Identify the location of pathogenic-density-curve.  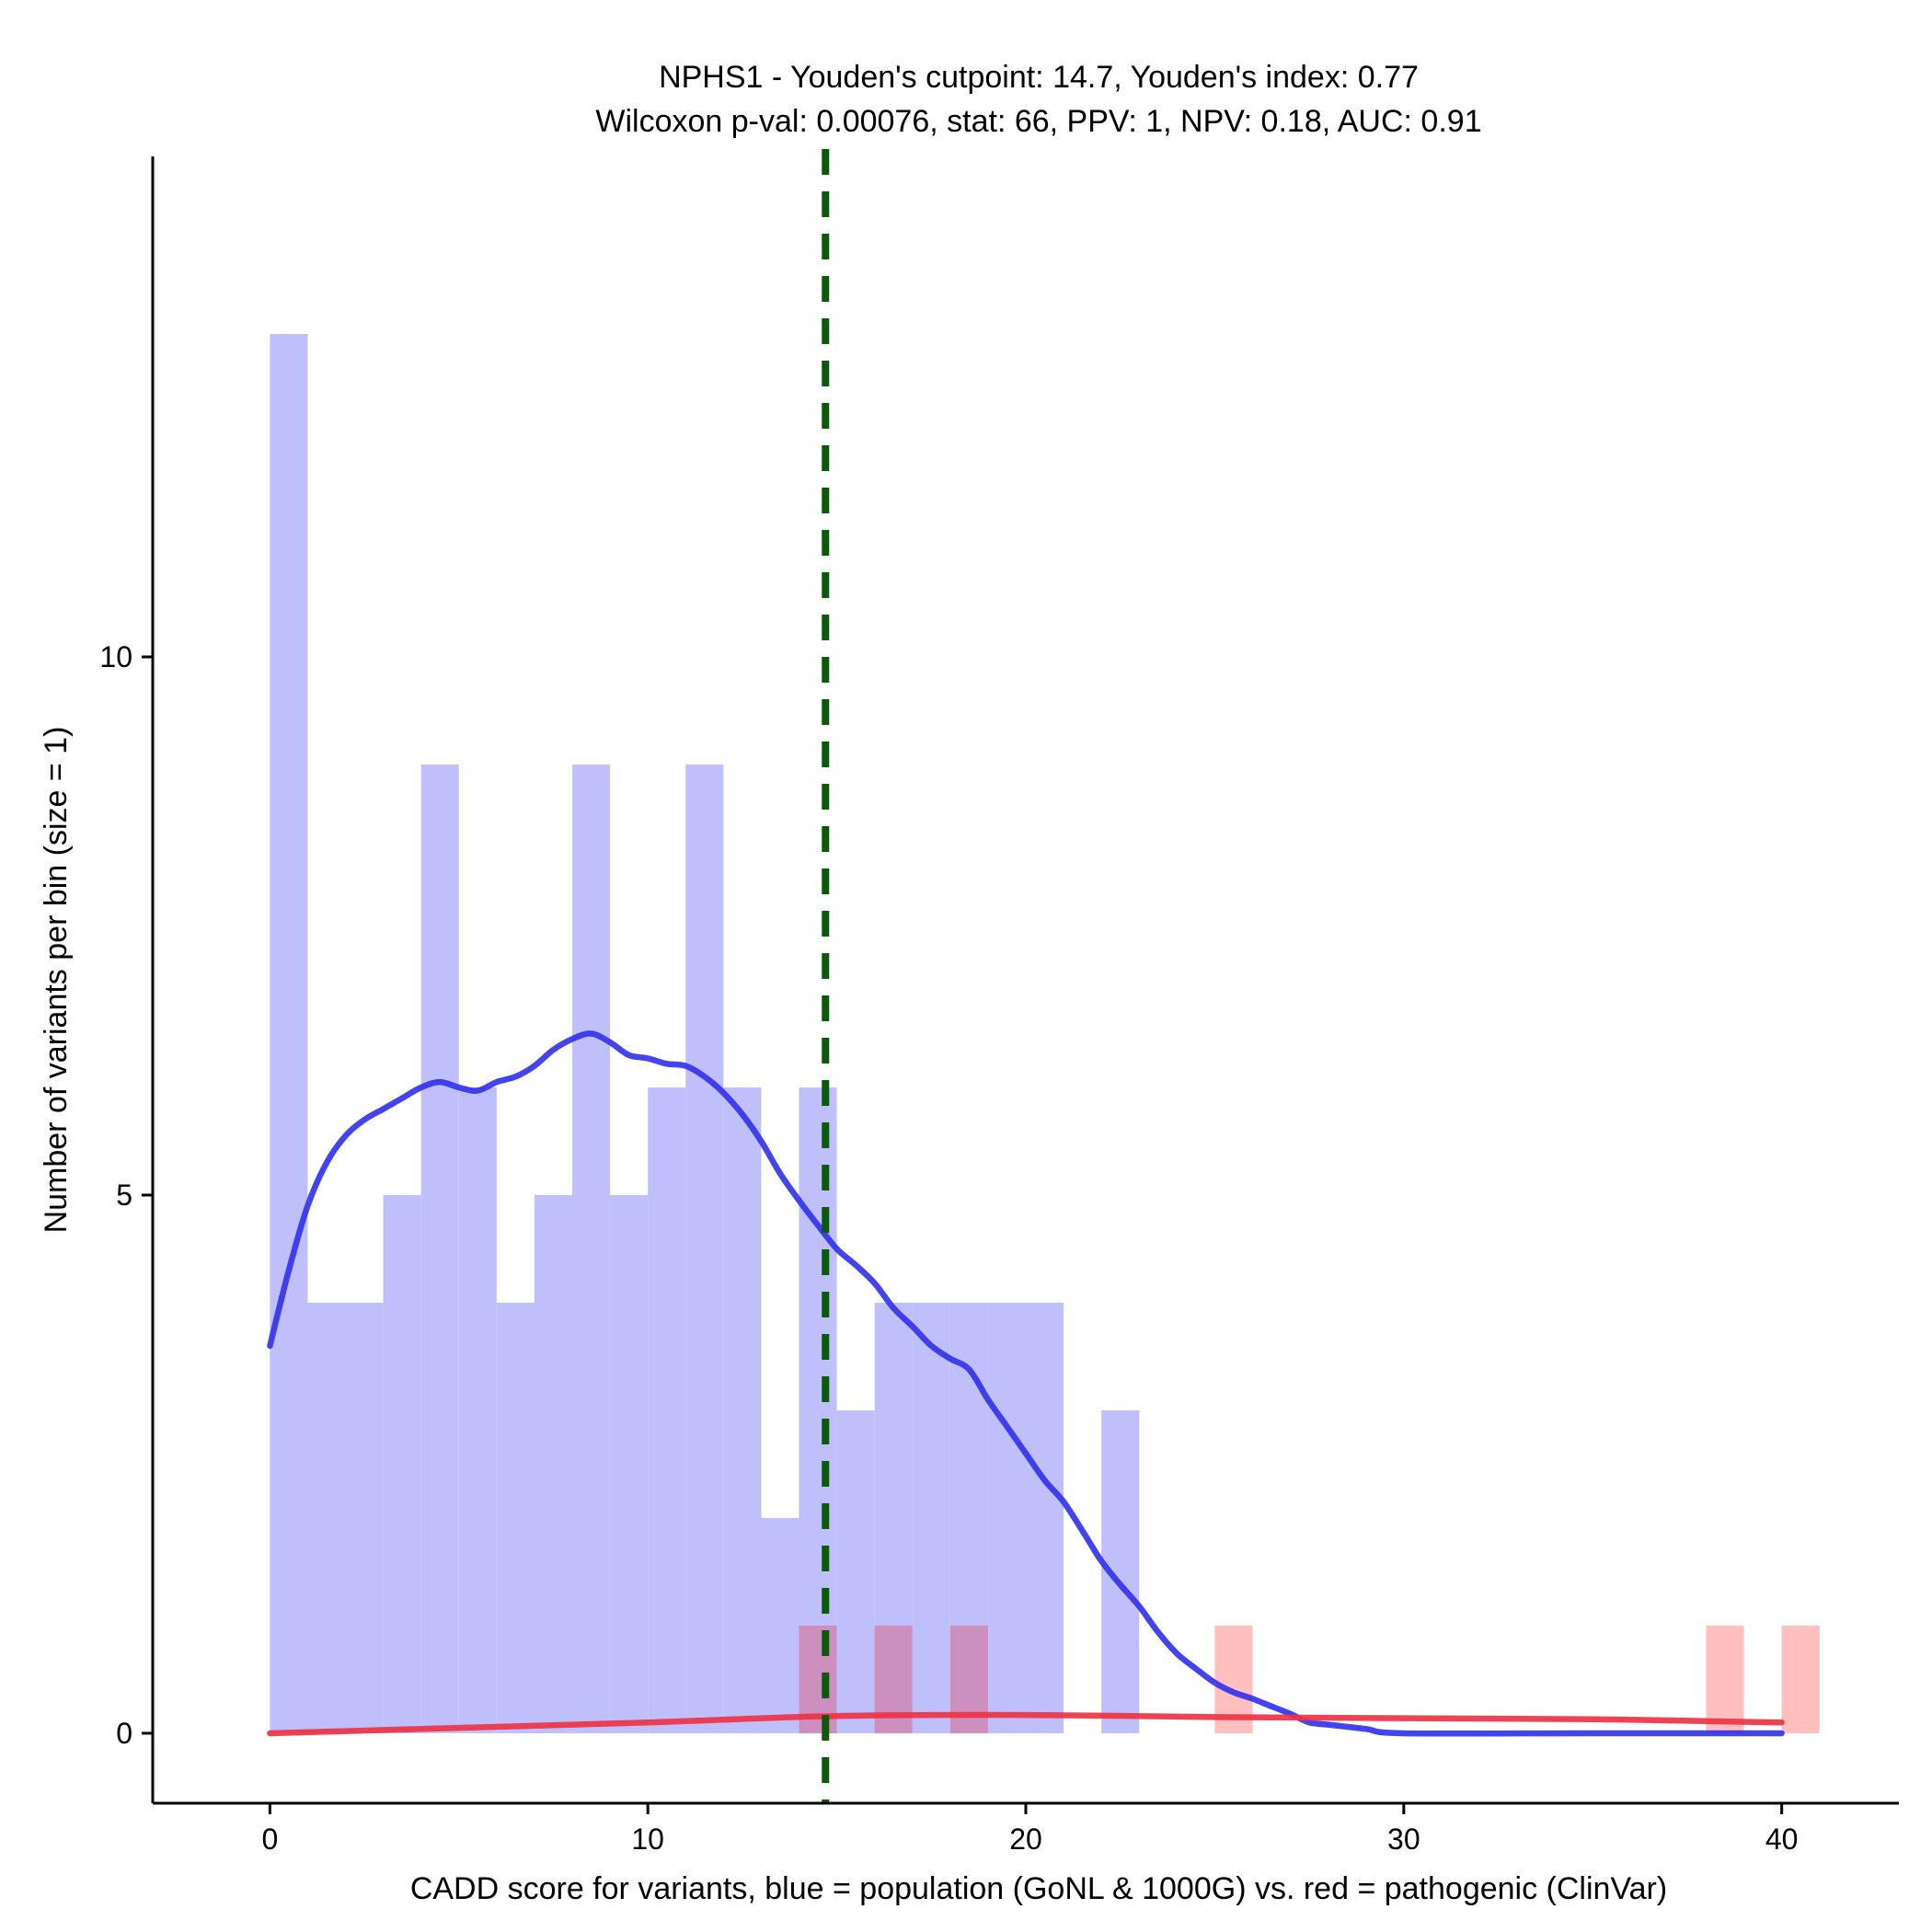
(1026, 1724).